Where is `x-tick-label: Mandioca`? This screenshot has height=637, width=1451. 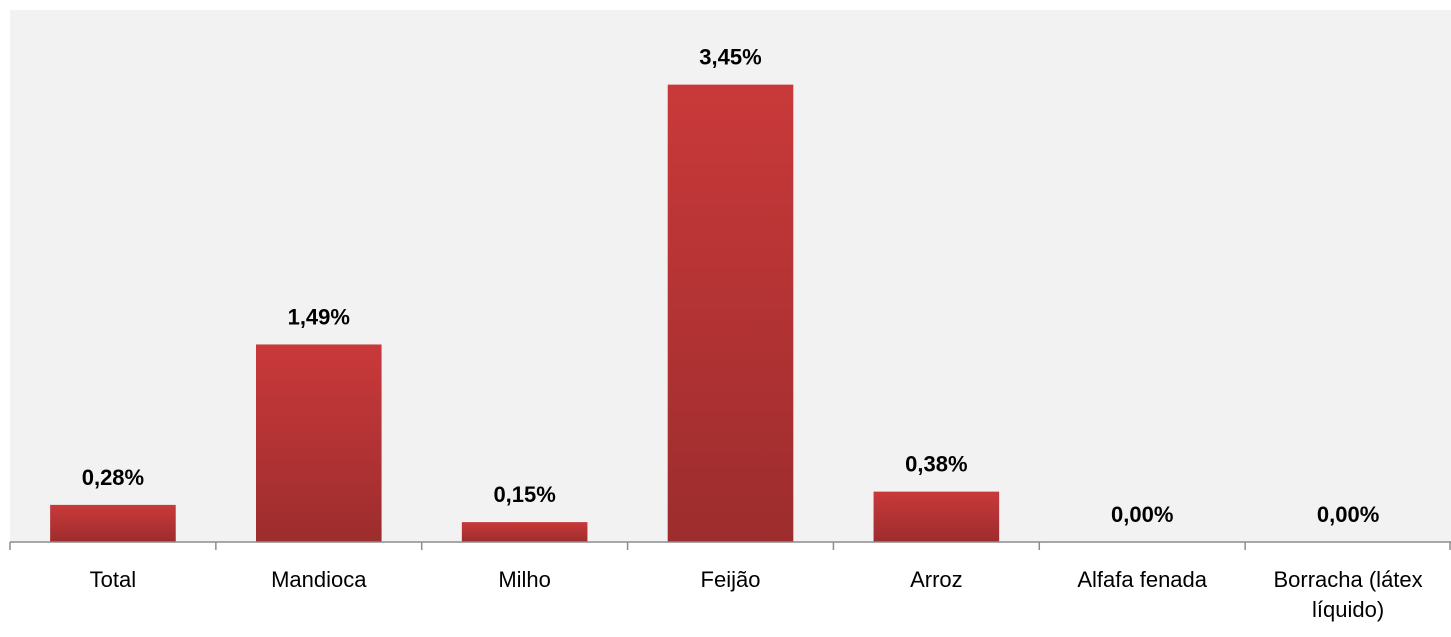
x-tick-label: Mandioca is located at coordinates (319, 579).